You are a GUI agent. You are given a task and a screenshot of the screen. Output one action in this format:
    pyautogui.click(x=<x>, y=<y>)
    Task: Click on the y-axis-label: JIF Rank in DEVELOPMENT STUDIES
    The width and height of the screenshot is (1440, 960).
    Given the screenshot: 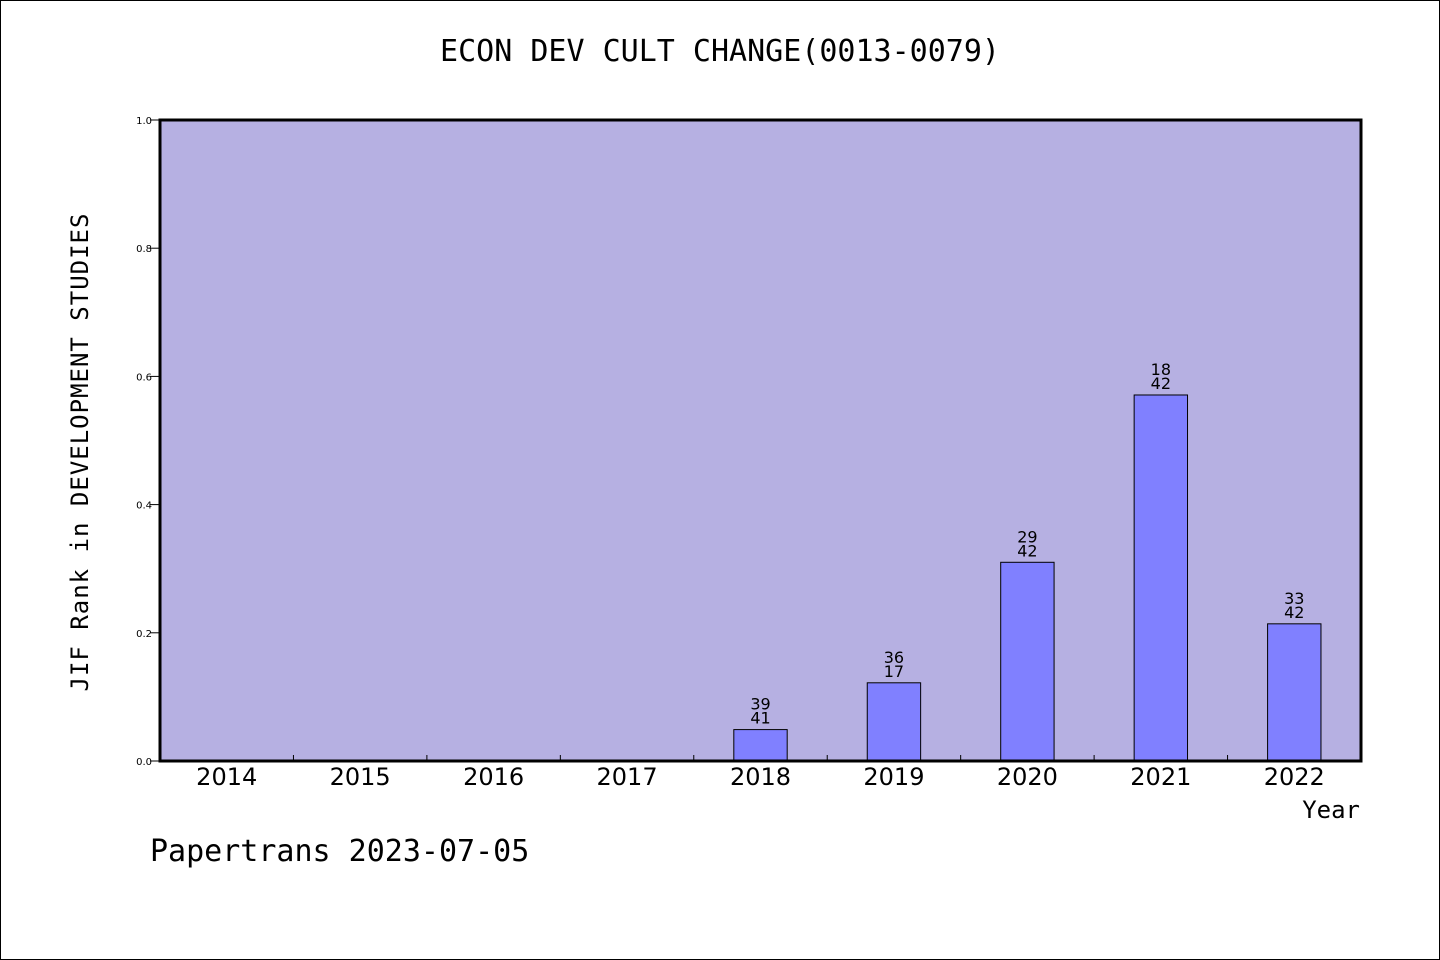 What is the action you would take?
    pyautogui.click(x=80, y=452)
    